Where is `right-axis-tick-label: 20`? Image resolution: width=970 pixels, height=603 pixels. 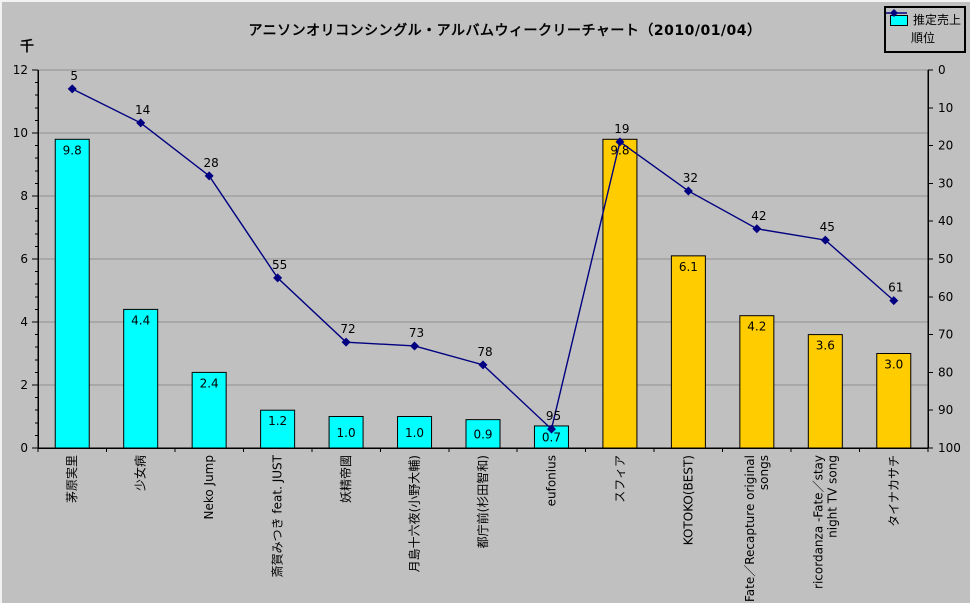
right-axis-tick-label: 20 is located at coordinates (945, 146).